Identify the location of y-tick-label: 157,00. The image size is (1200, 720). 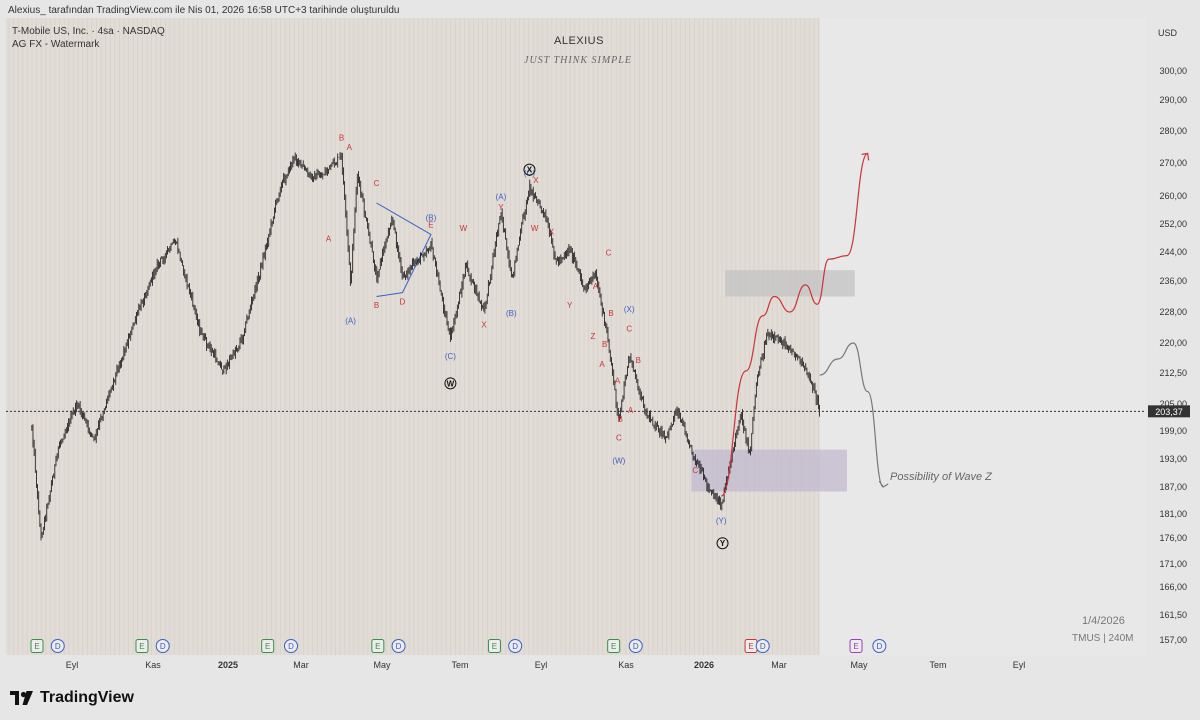
(1173, 640).